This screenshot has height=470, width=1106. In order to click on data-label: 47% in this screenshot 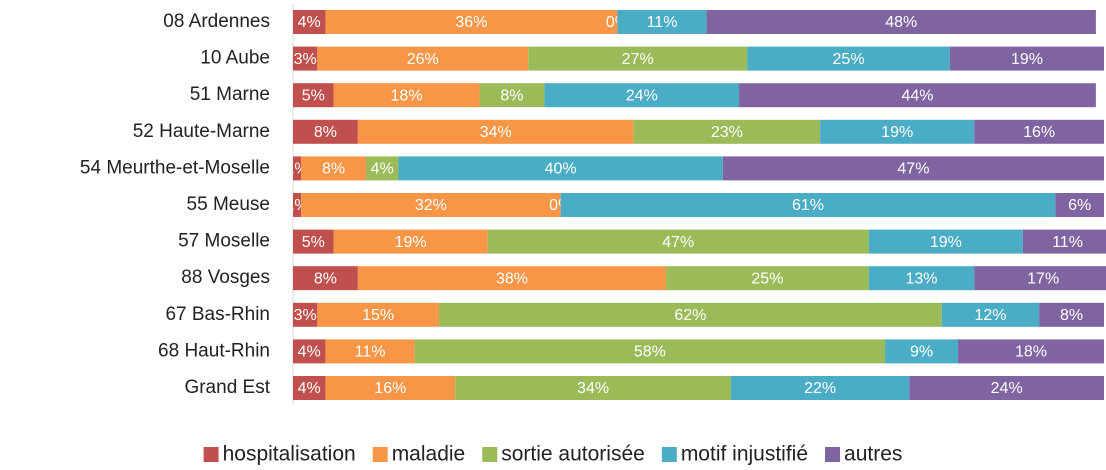, I will do `click(913, 169)`.